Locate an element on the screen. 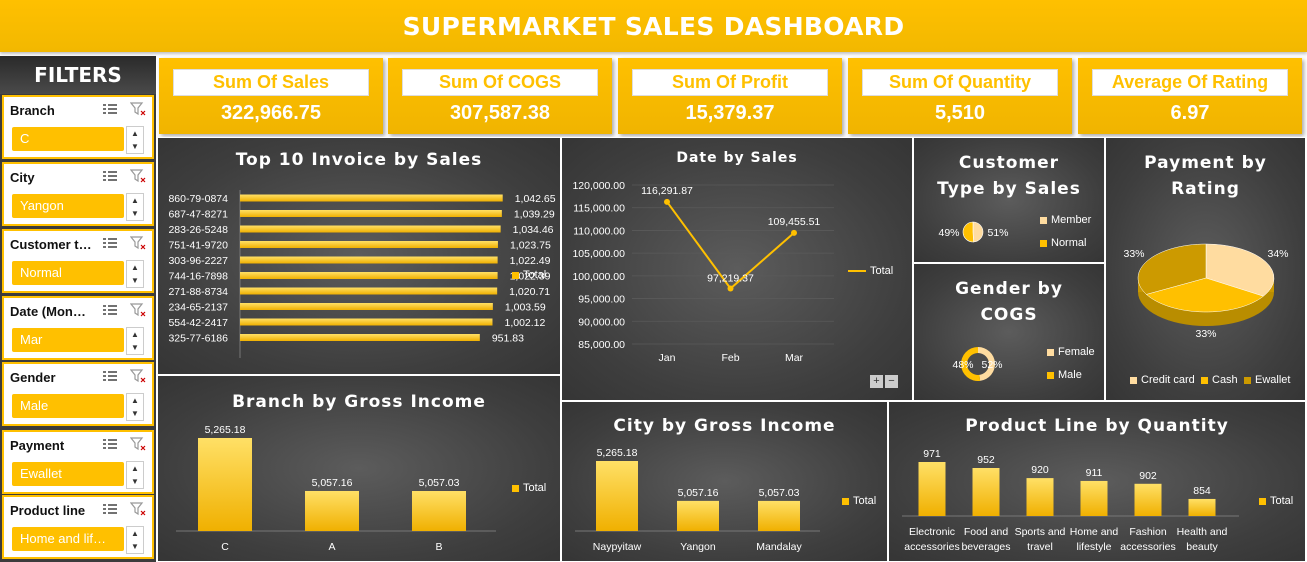 This screenshot has height=562, width=1307. chart-title: Payment by Rating is located at coordinates (1205, 176).